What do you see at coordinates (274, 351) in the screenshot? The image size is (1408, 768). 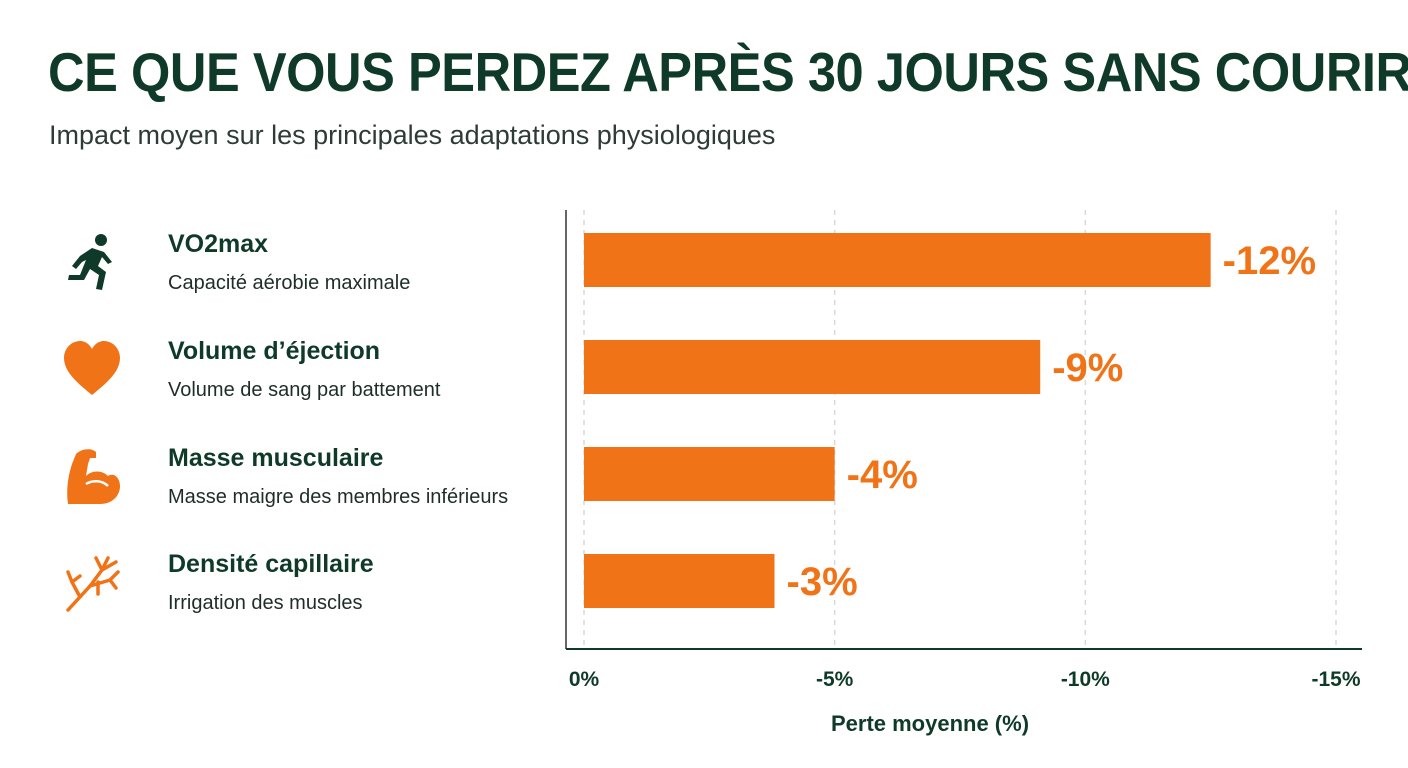 I see `row-name: Volume d’éjection` at bounding box center [274, 351].